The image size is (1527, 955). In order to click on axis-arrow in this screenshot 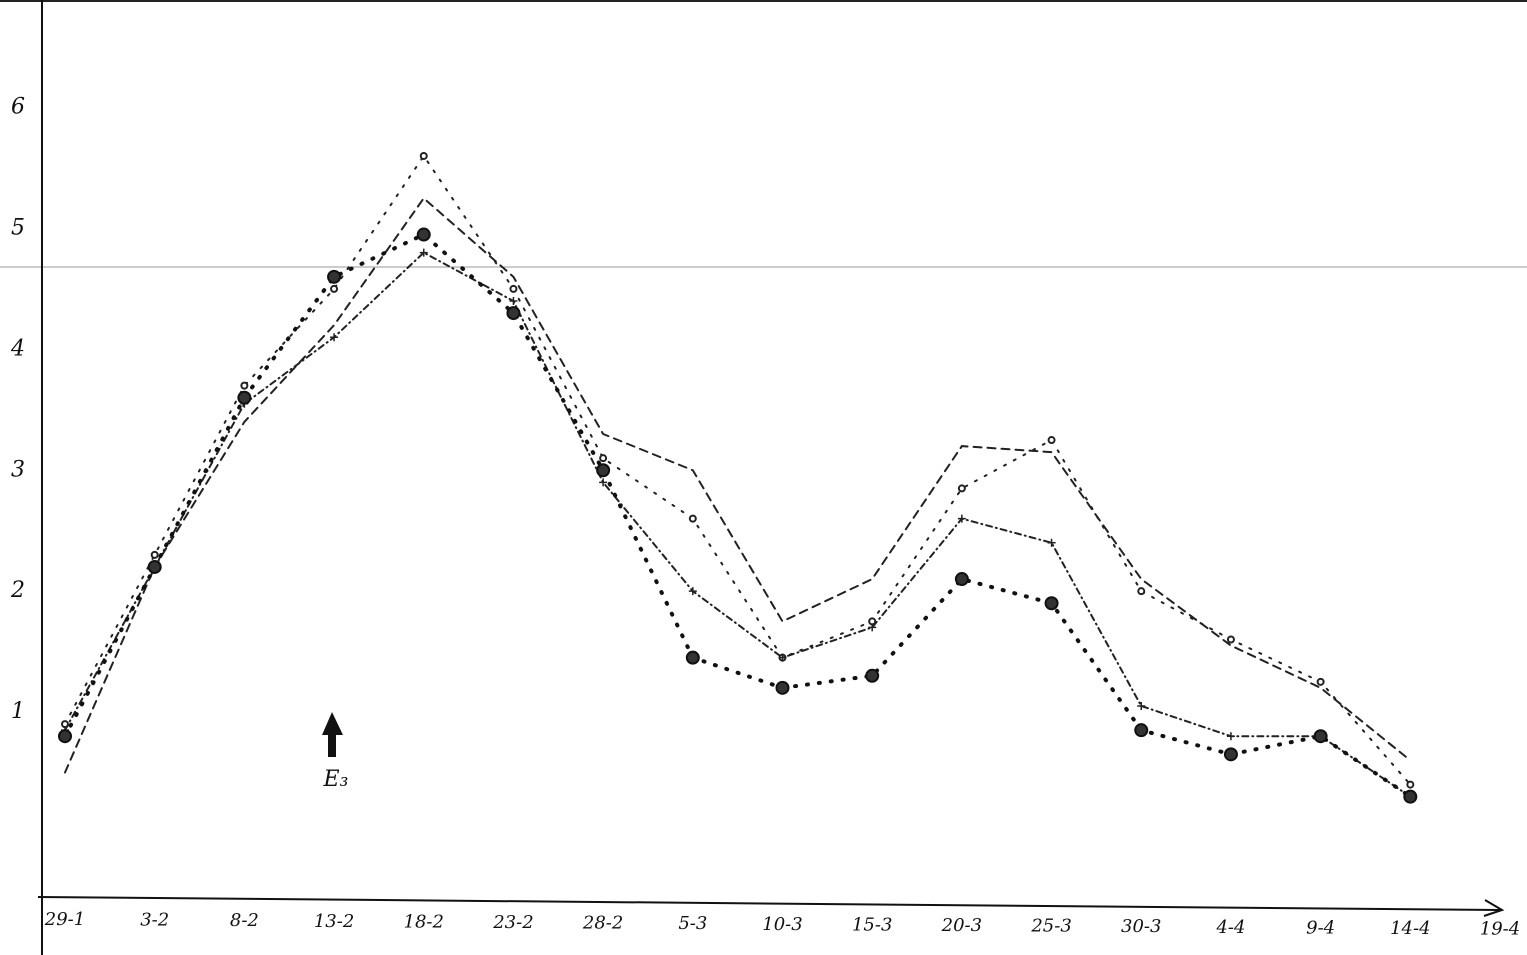, I will do `click(1494, 908)`.